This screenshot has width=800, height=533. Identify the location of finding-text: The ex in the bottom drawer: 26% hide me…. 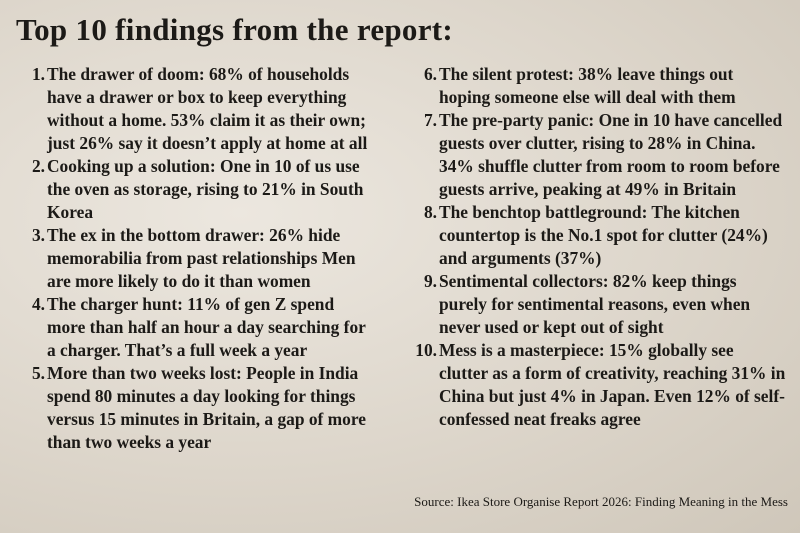
(201, 258).